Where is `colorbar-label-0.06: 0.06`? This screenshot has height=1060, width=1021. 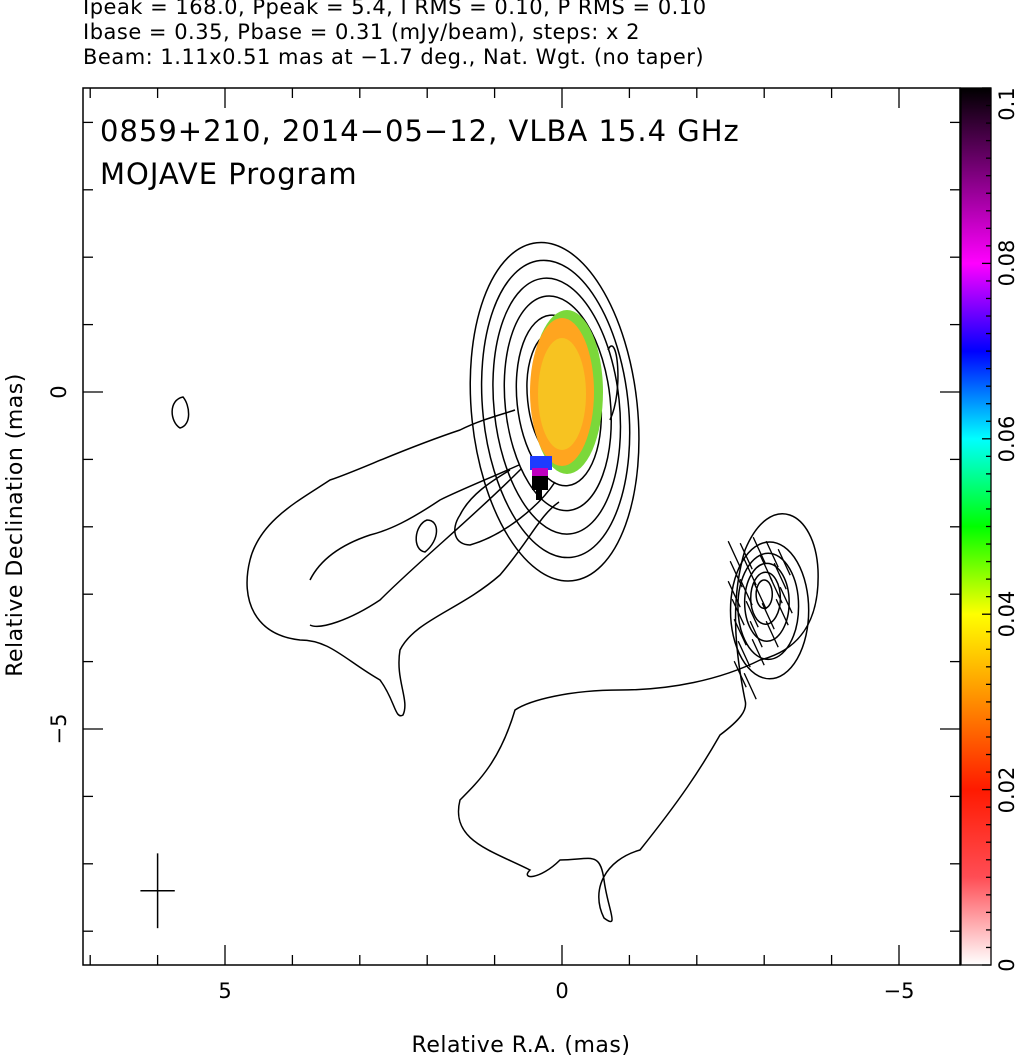 colorbar-label-0.06: 0.06 is located at coordinates (1007, 439).